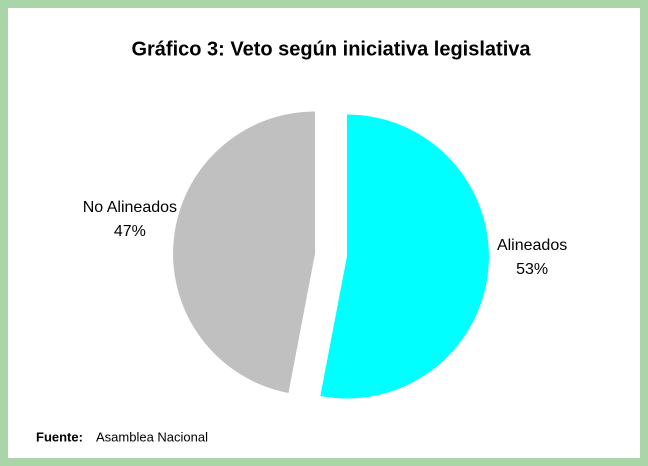  What do you see at coordinates (532, 245) in the screenshot?
I see `slice-label: Alineados` at bounding box center [532, 245].